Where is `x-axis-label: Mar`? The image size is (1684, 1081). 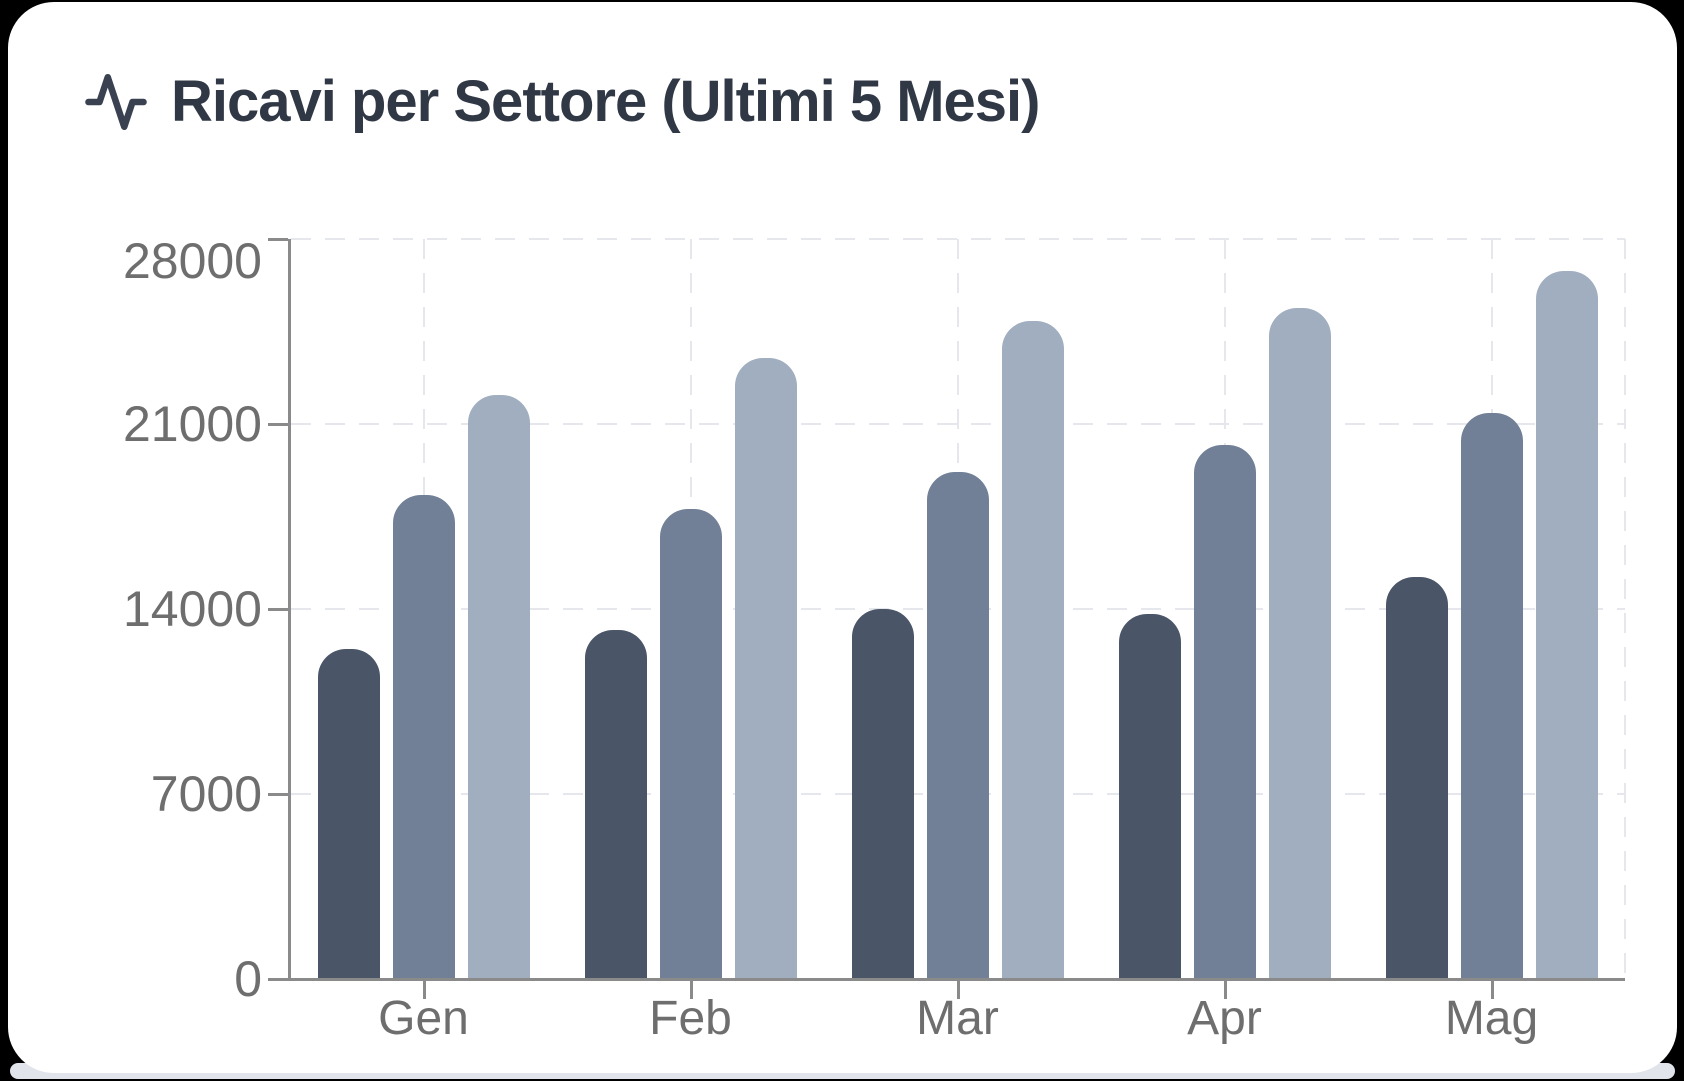
x-axis-label: Mar is located at coordinates (957, 1018).